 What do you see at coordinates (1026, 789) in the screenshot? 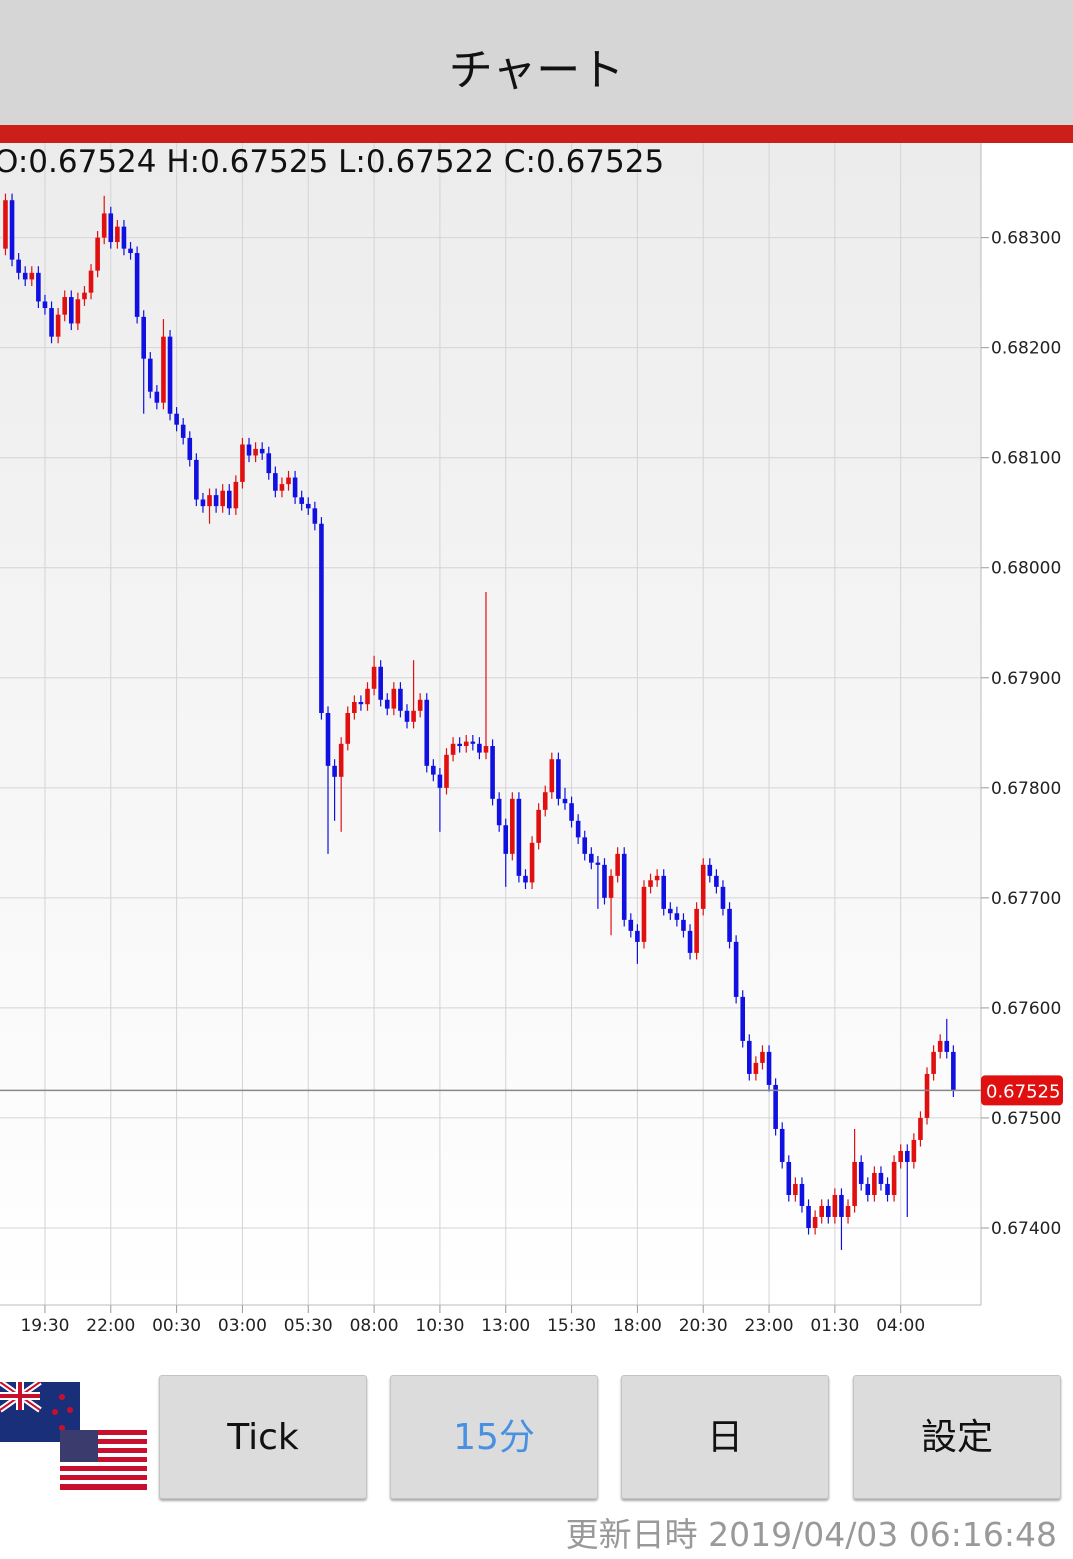
I see `y-tick-label: 0.67800` at bounding box center [1026, 789].